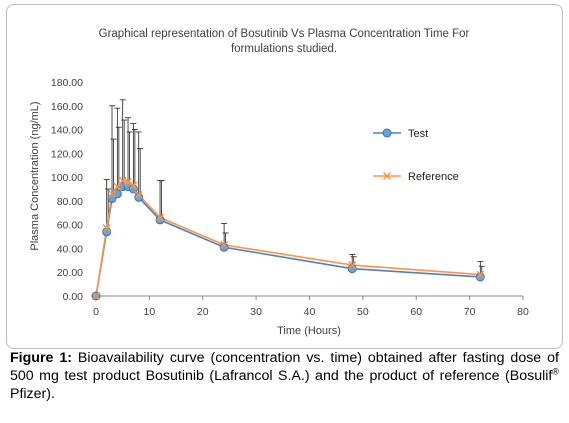 The image size is (569, 423). What do you see at coordinates (387, 133) in the screenshot?
I see `legend-test-marker` at bounding box center [387, 133].